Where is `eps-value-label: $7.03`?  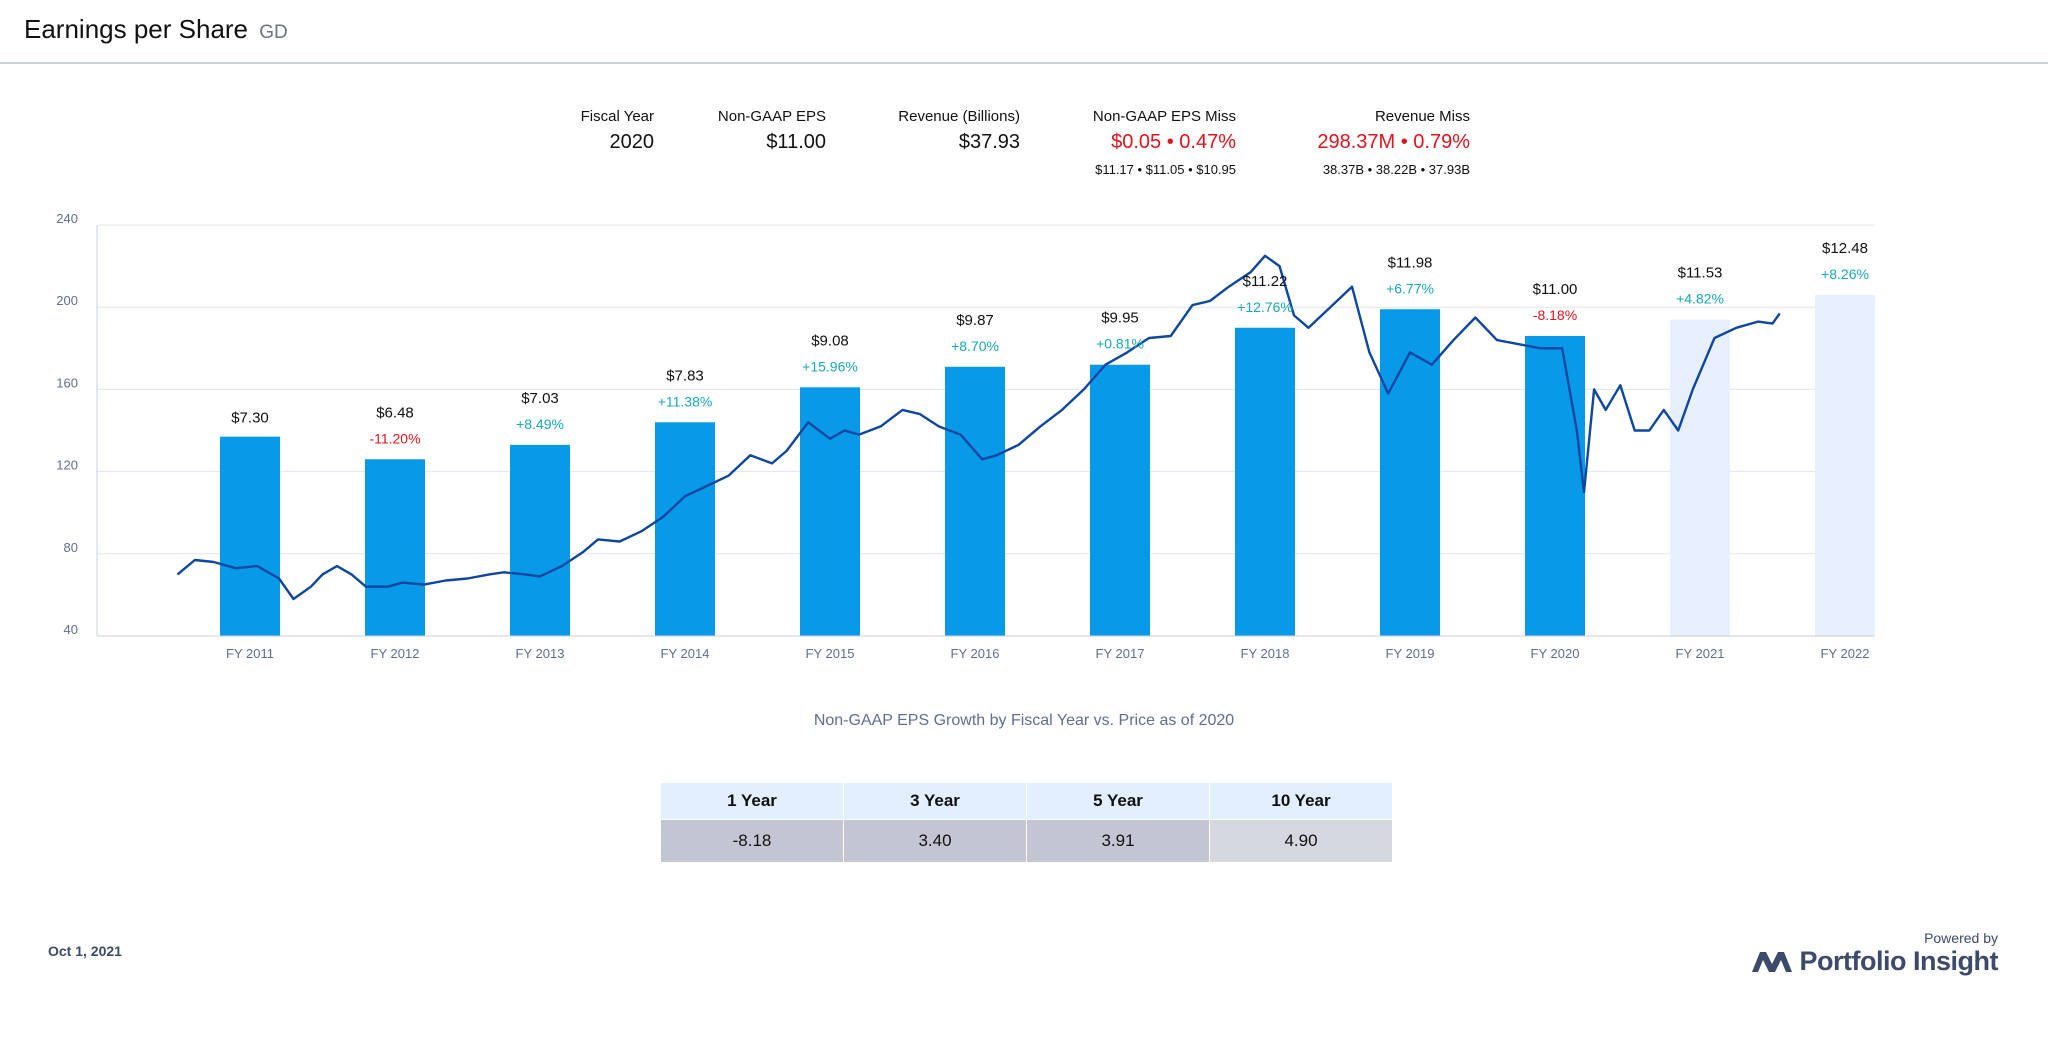
eps-value-label: $7.03 is located at coordinates (540, 398).